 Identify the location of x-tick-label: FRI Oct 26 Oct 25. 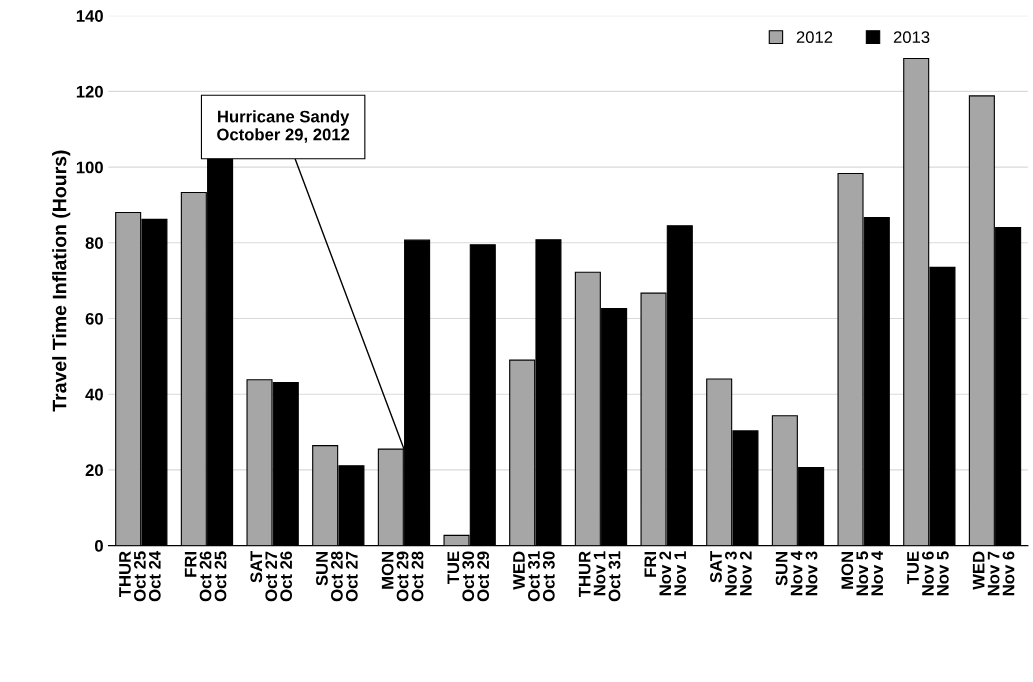
(205, 576).